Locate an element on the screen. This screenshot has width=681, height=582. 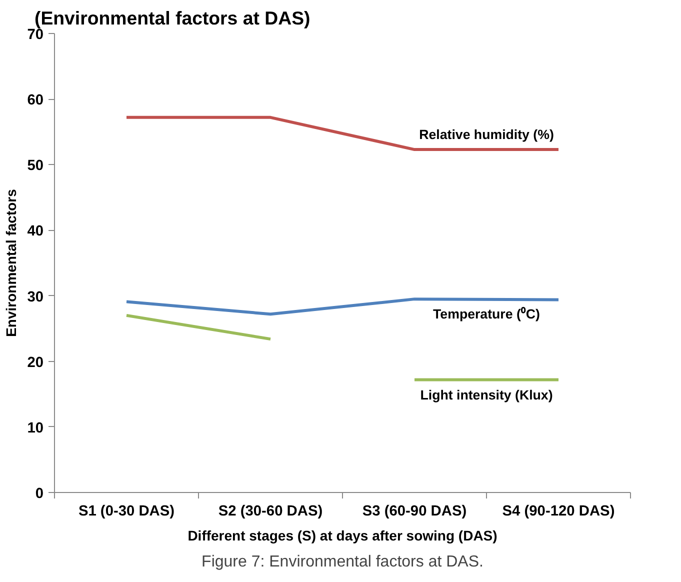
y-tick-label: 30 is located at coordinates (35, 297).